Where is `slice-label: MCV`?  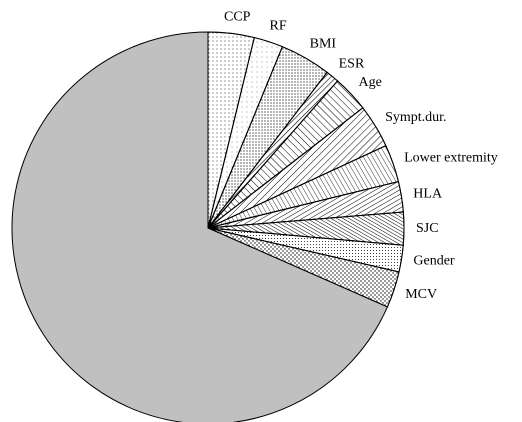 slice-label: MCV is located at coordinates (421, 294).